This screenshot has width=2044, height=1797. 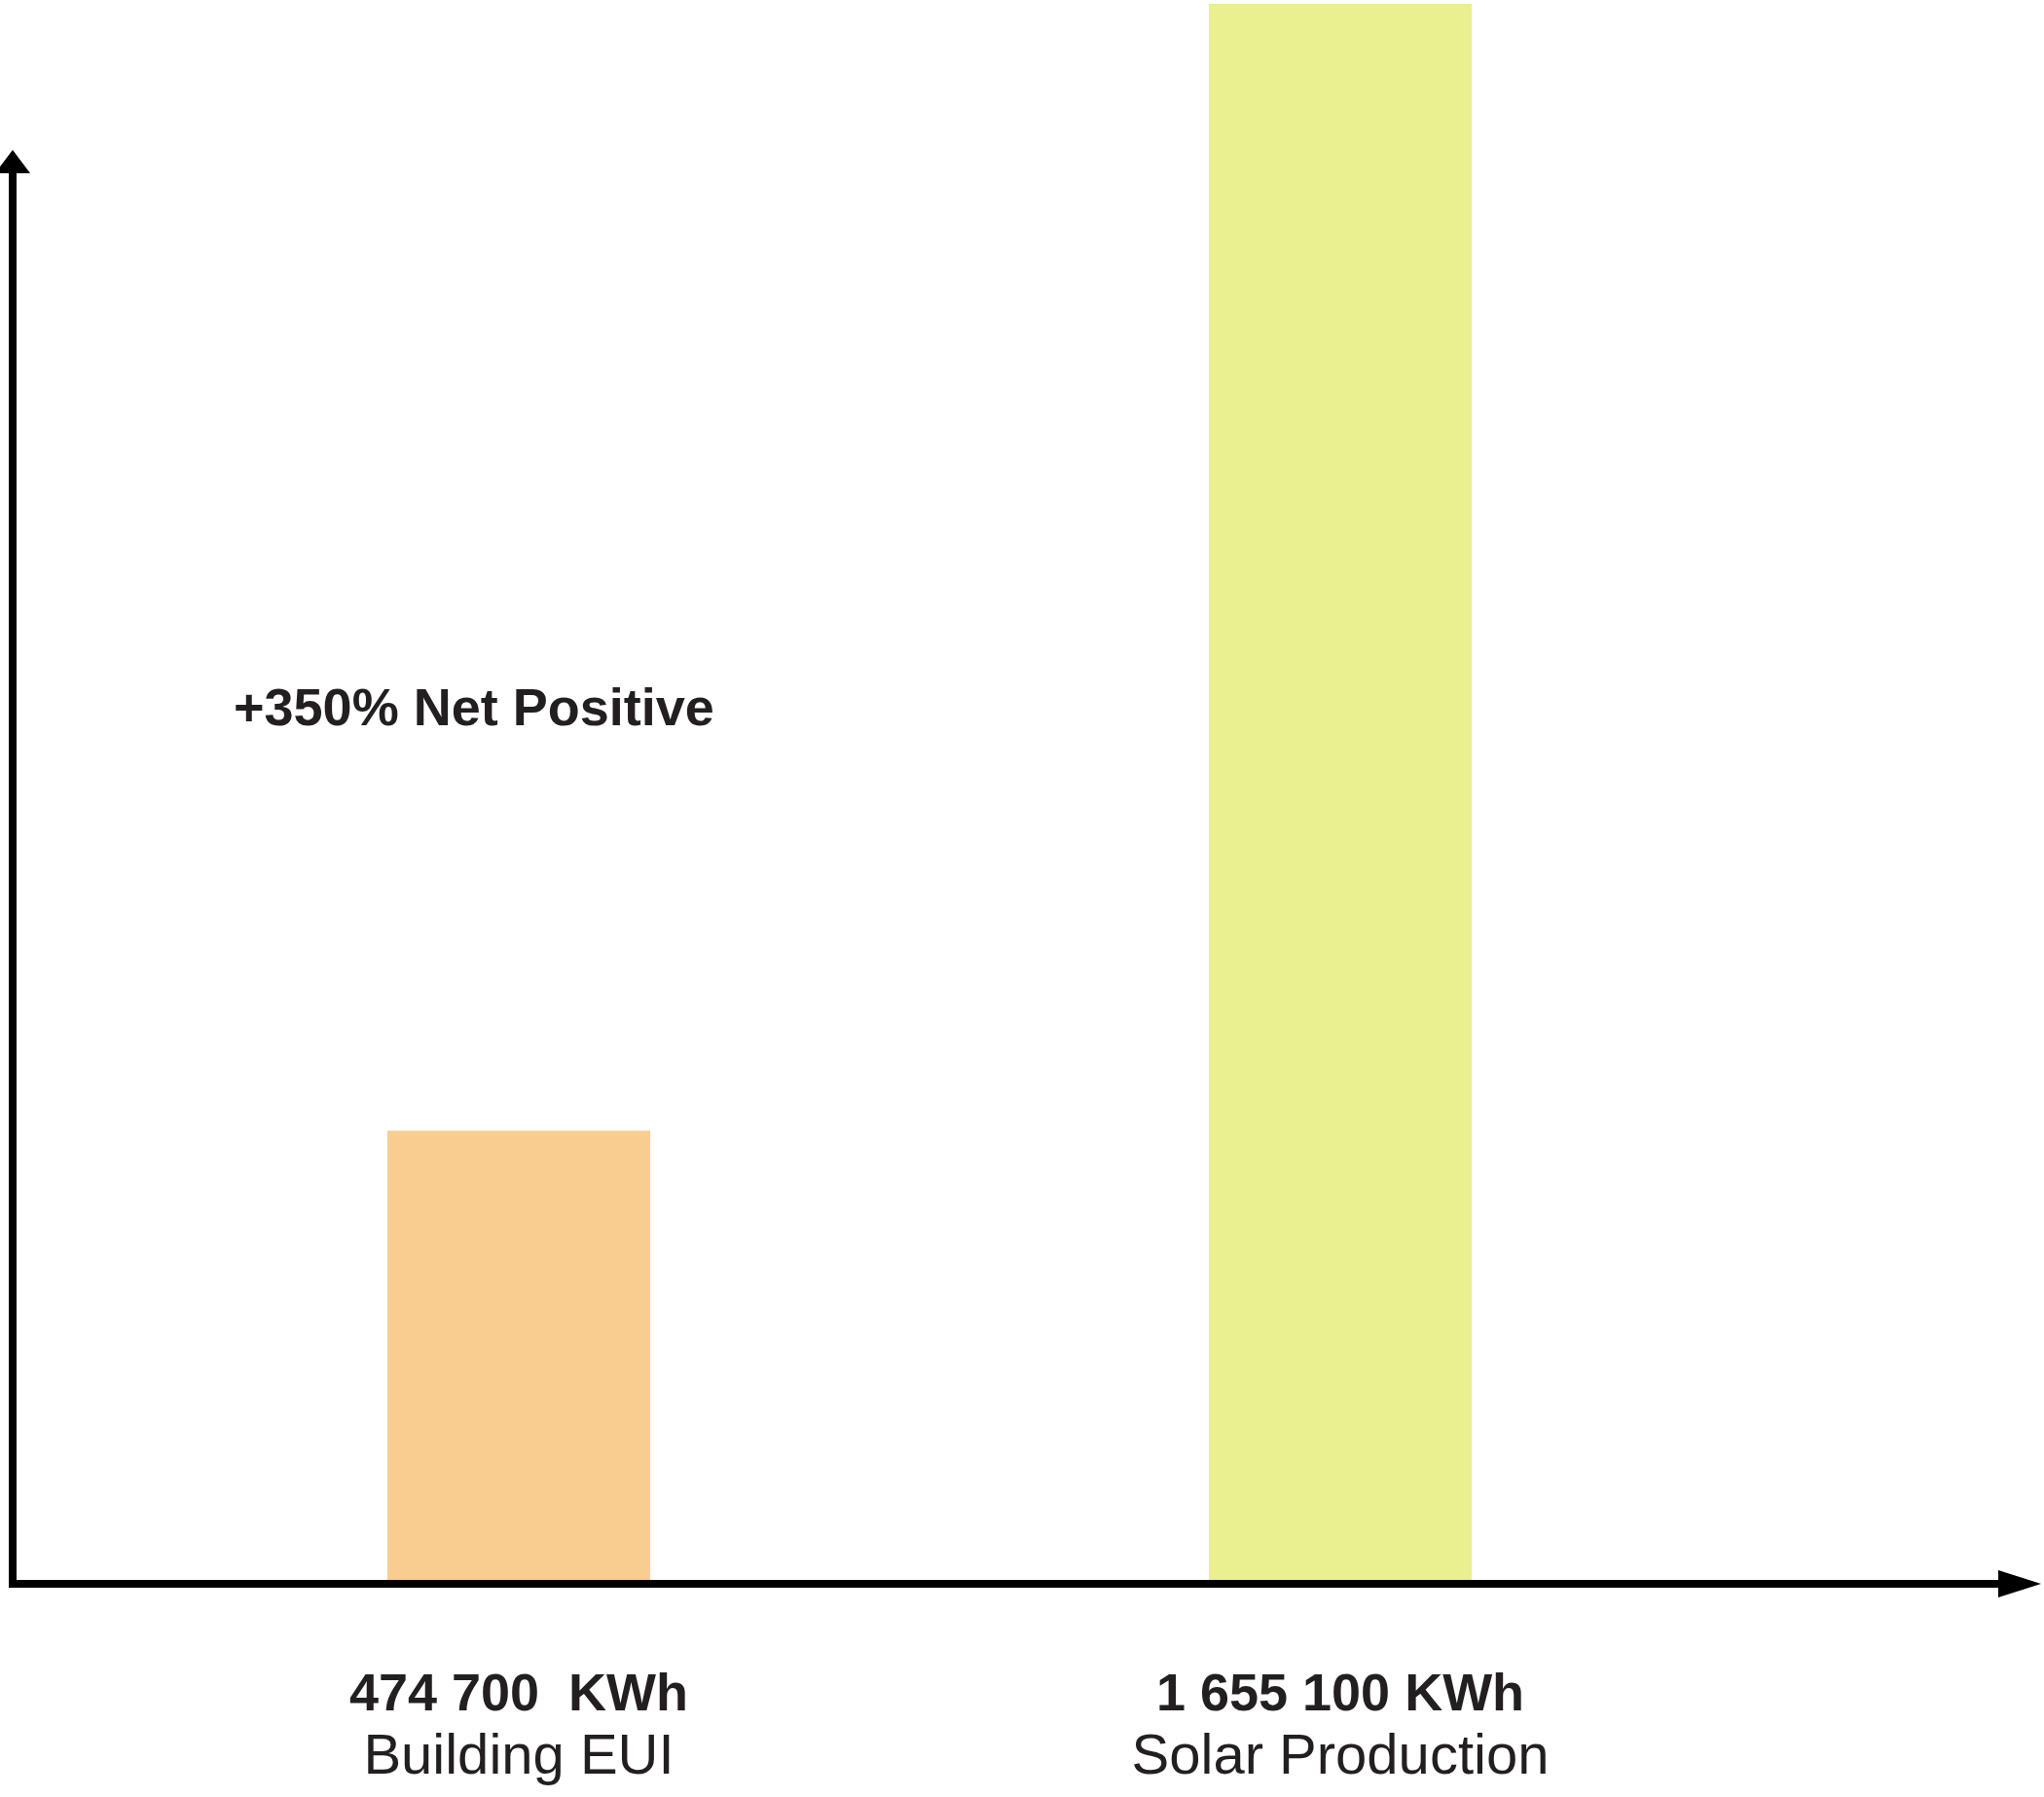 What do you see at coordinates (1340, 1692) in the screenshot?
I see `data-label: 1 655 100 KWh` at bounding box center [1340, 1692].